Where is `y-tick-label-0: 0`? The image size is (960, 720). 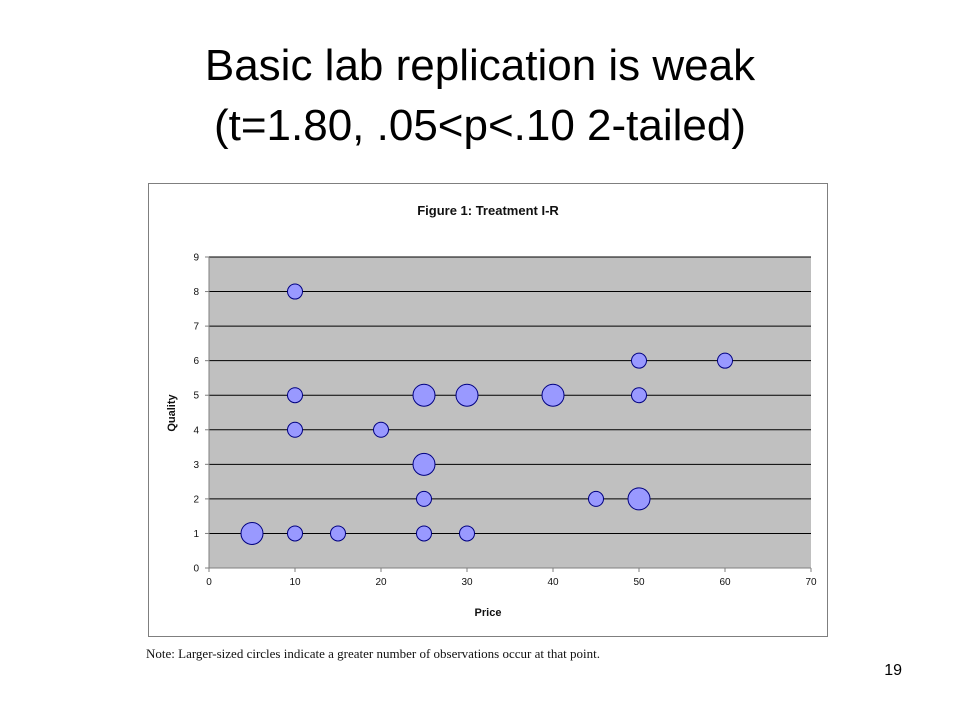
y-tick-label-0: 0 is located at coordinates (196, 569).